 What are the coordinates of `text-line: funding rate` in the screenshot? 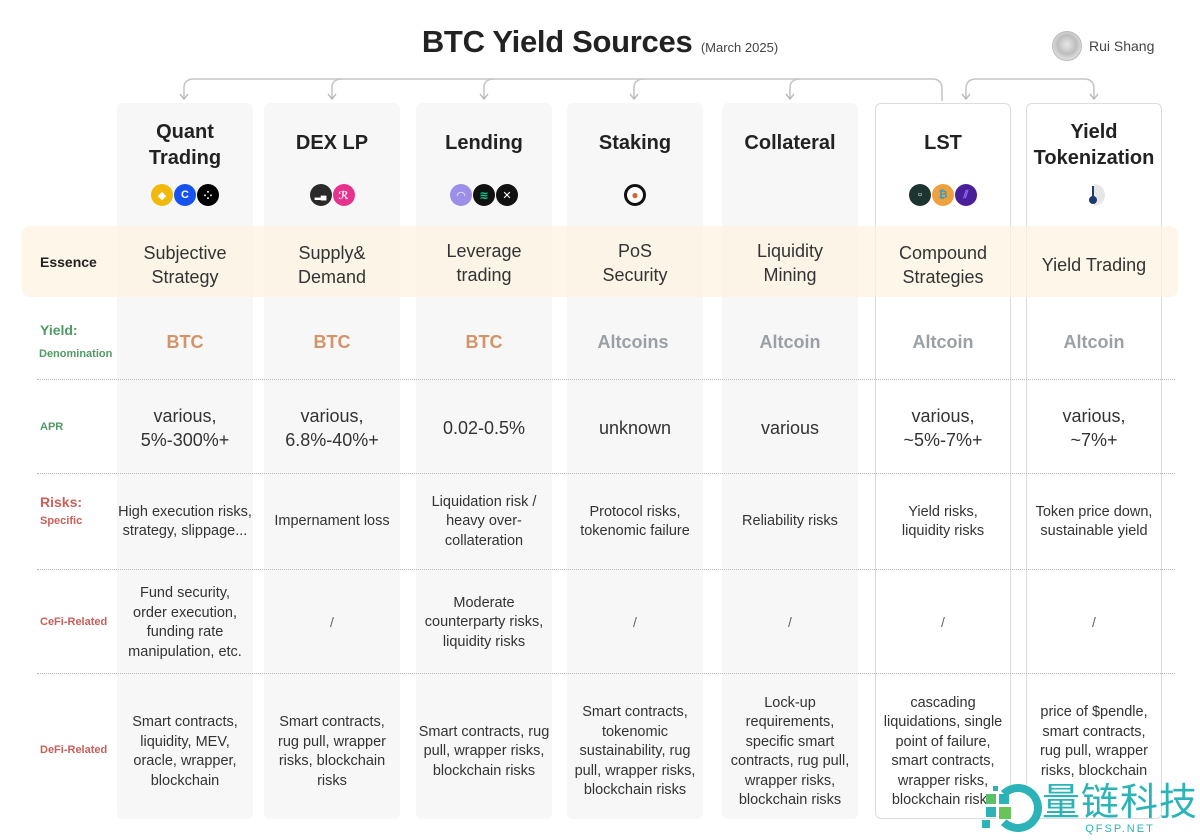 It's located at (185, 632).